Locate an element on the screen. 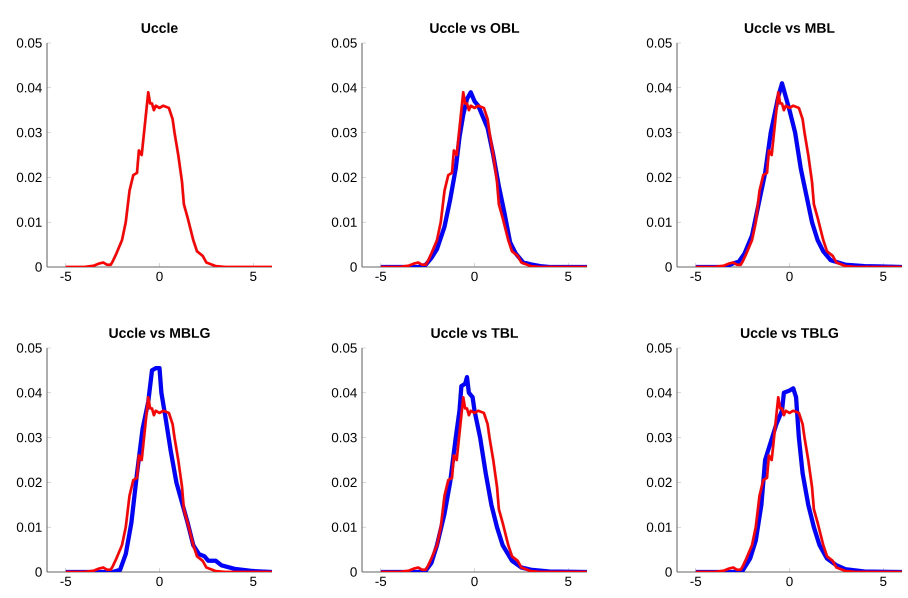  chart-title: Uccle vs TBL is located at coordinates (474, 333).